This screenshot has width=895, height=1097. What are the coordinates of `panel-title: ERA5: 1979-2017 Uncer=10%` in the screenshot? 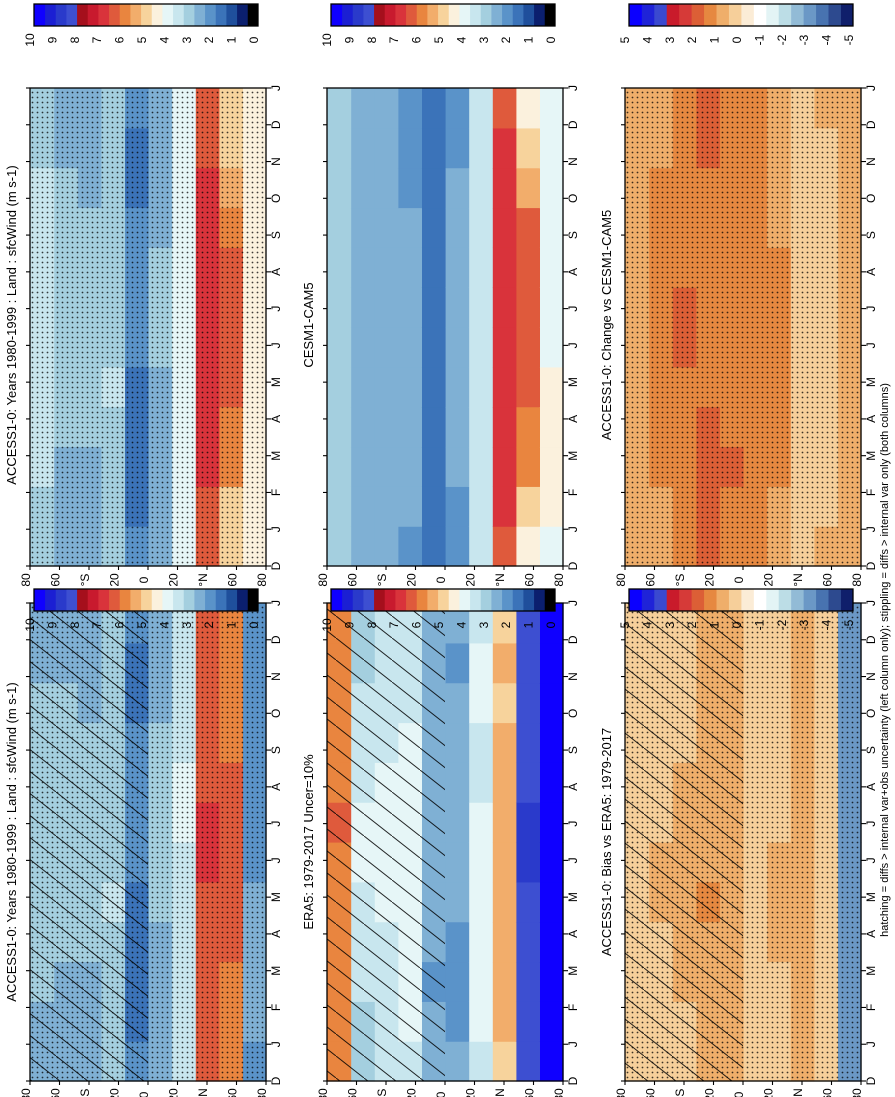 It's located at (308, 842).